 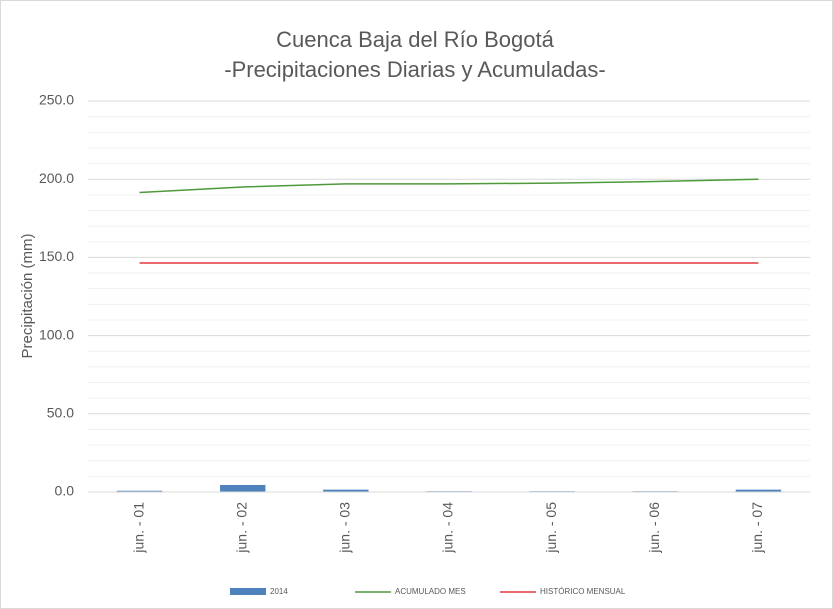 I want to click on x-tick-label: jun. - 01, so click(x=138, y=528).